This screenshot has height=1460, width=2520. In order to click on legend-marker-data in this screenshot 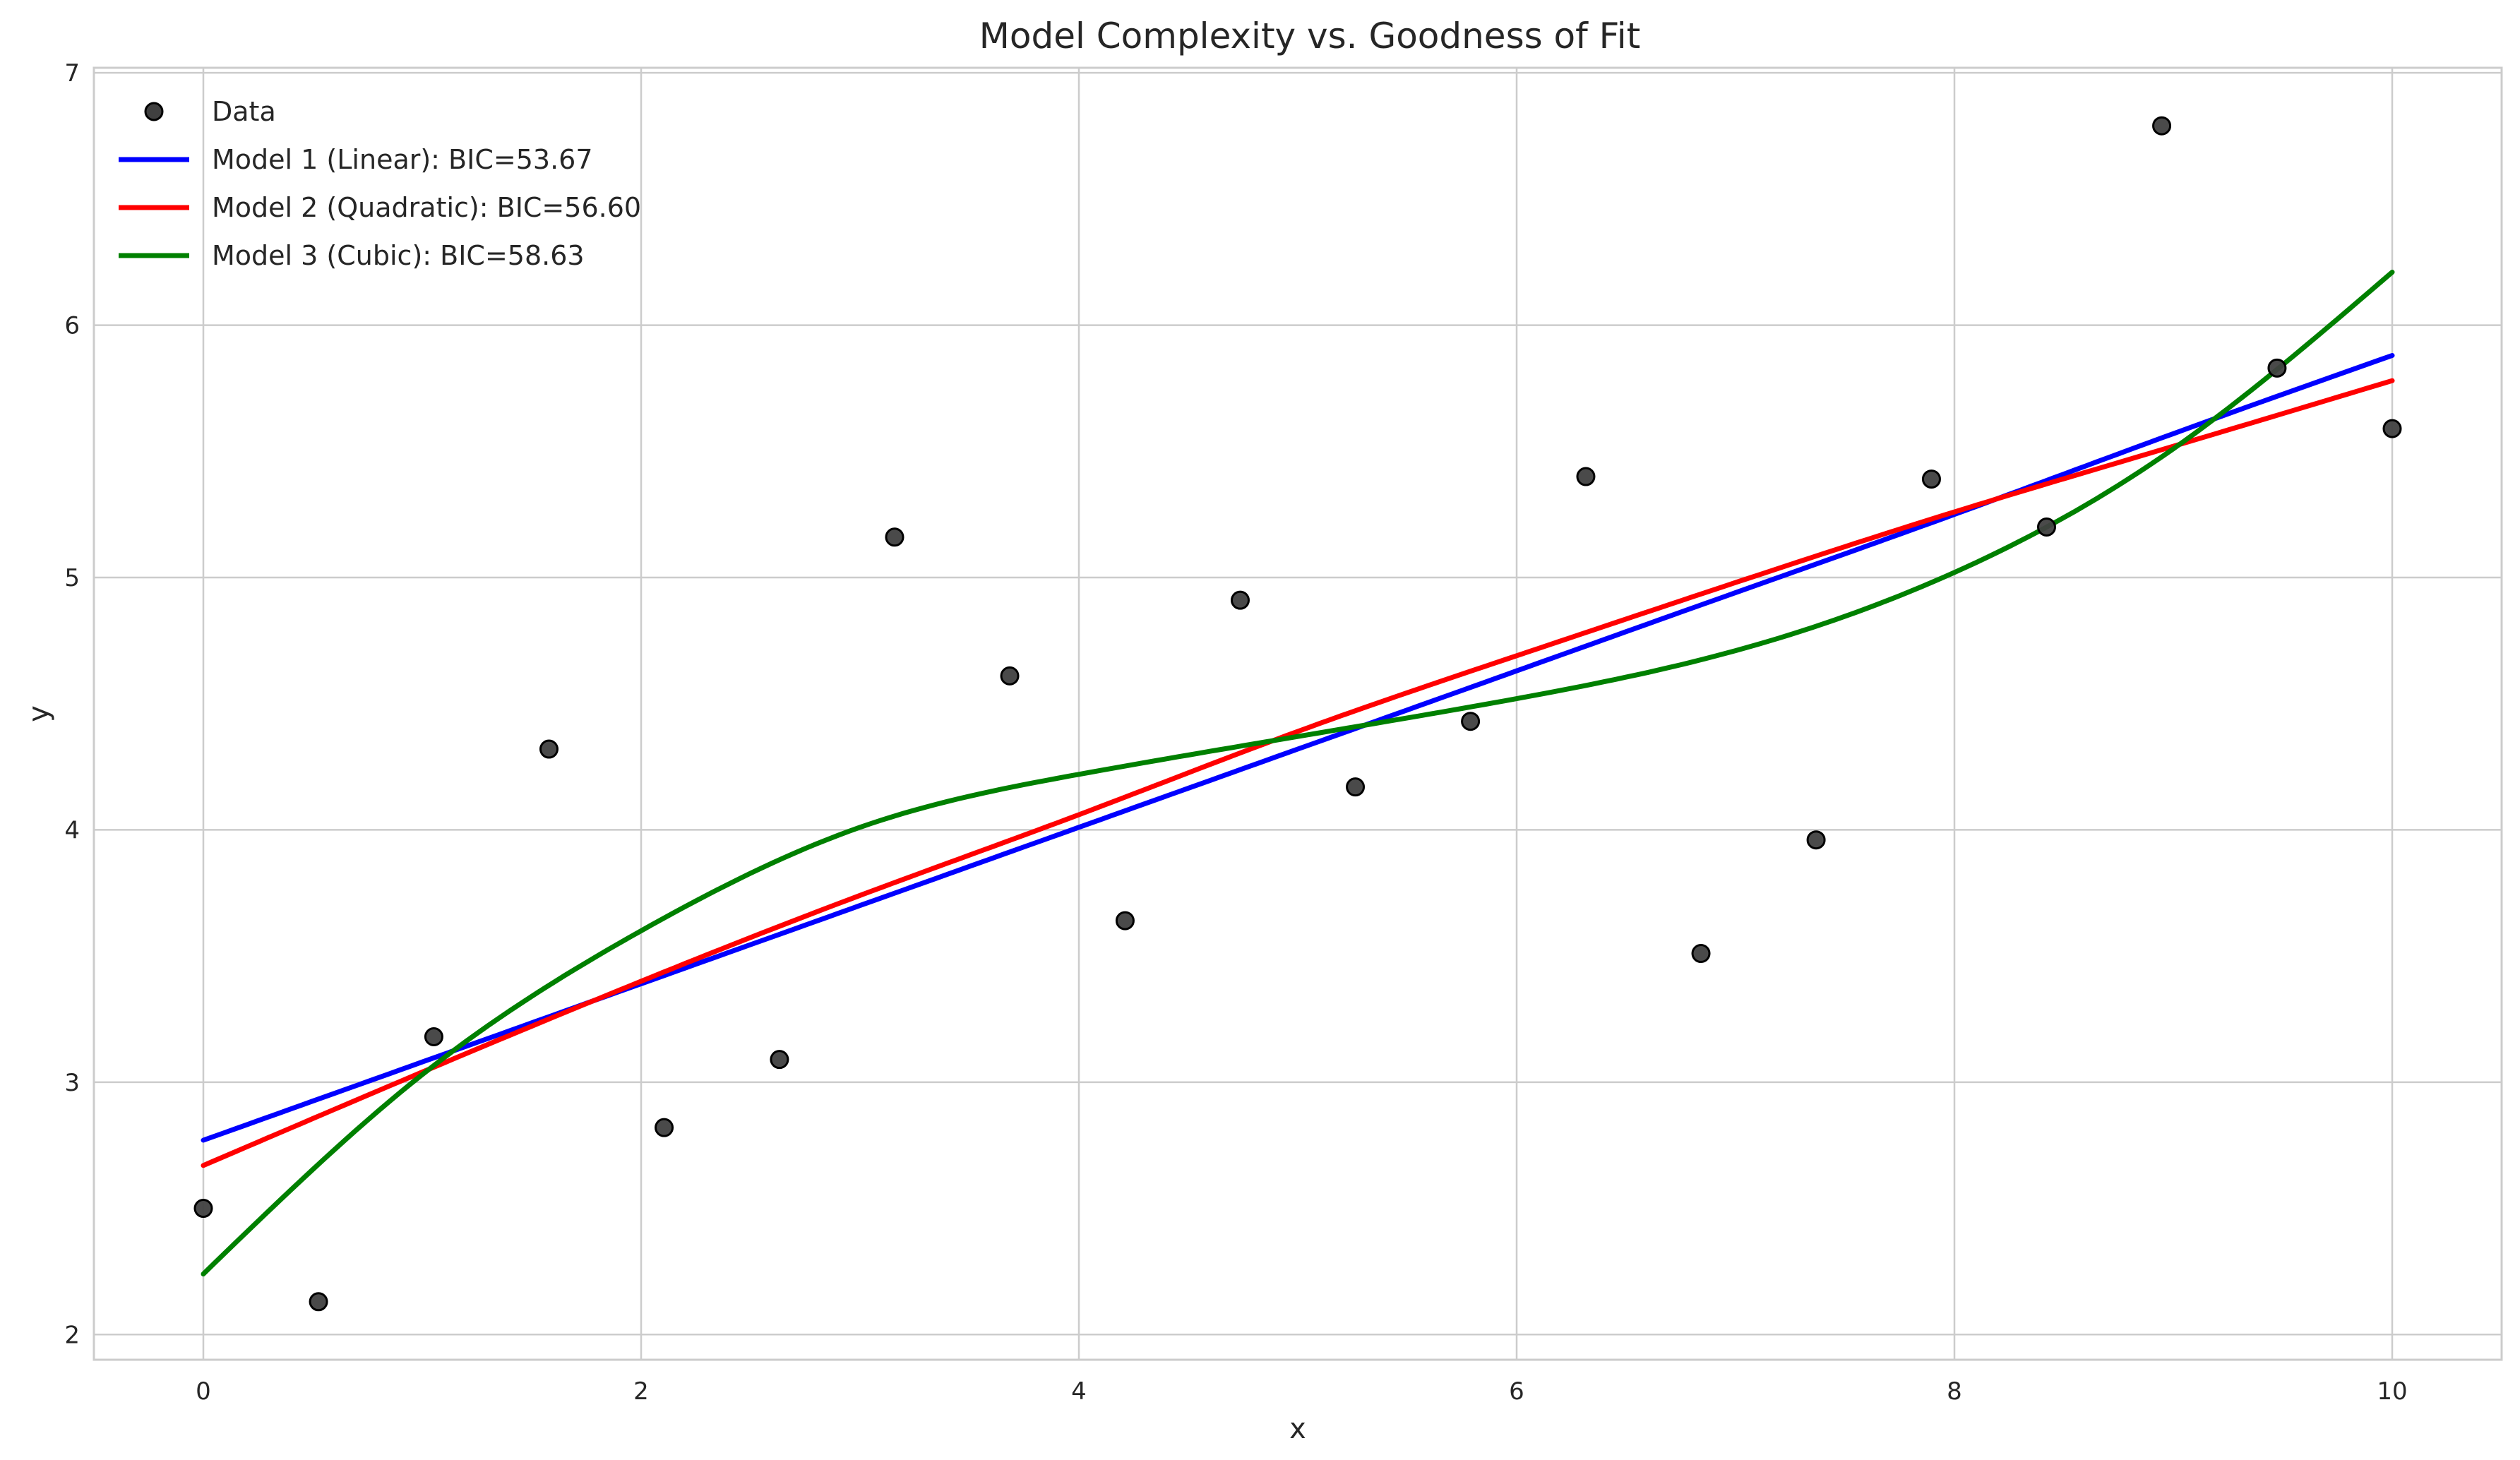, I will do `click(154, 111)`.